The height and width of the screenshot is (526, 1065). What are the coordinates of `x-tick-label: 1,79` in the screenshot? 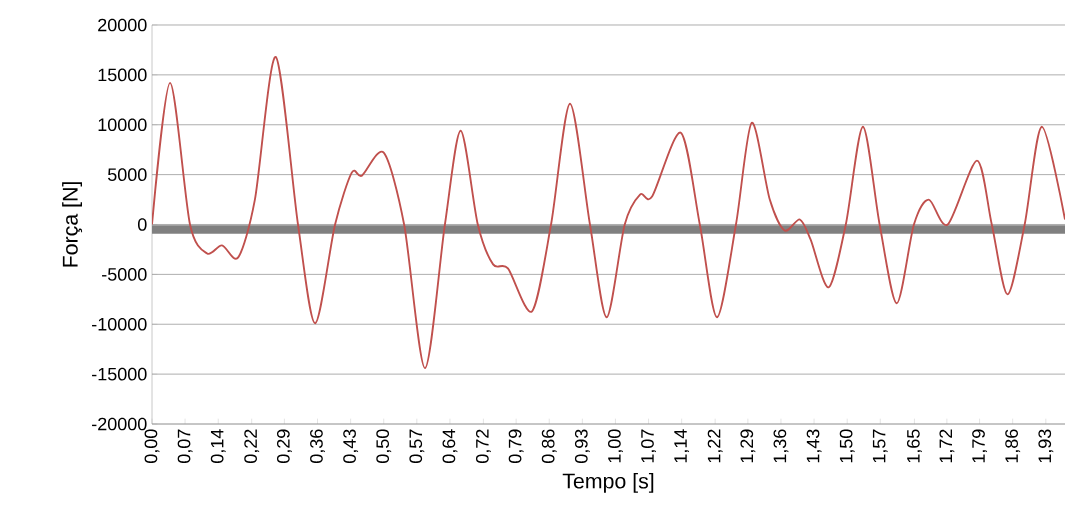 It's located at (980, 446).